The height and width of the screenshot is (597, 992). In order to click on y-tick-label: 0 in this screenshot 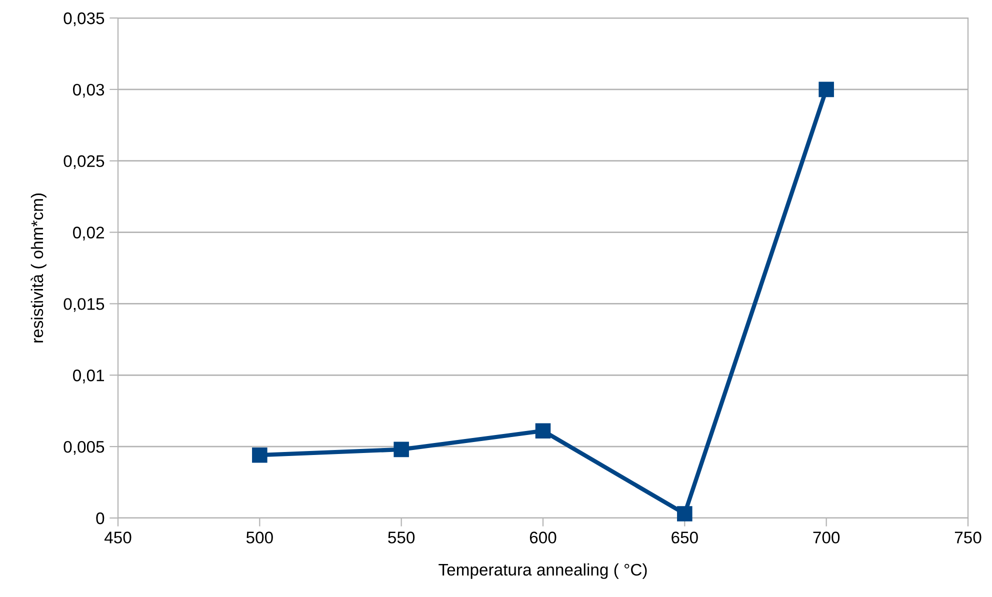, I will do `click(100, 518)`.